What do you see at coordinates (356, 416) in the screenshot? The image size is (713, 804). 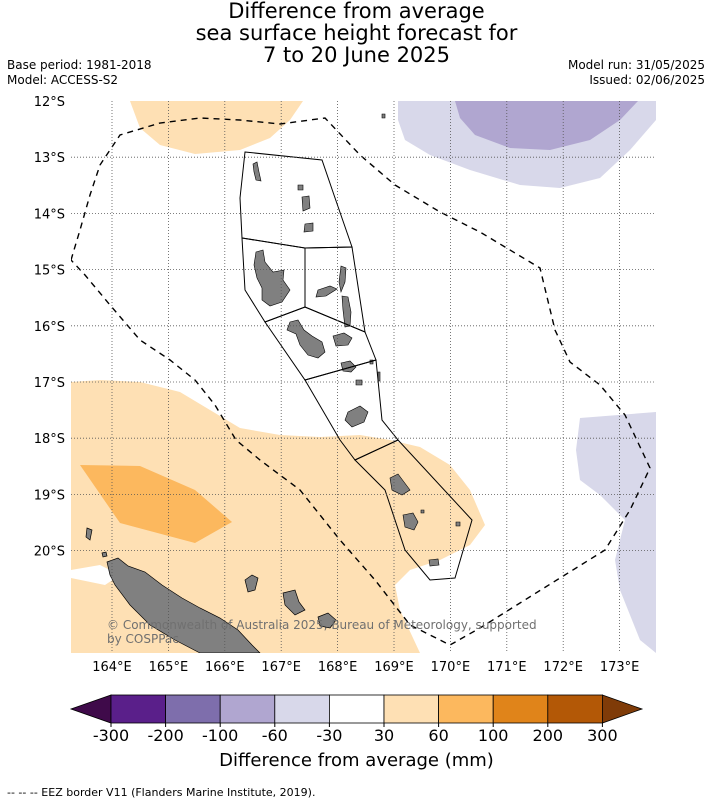 I see `island-efate` at bounding box center [356, 416].